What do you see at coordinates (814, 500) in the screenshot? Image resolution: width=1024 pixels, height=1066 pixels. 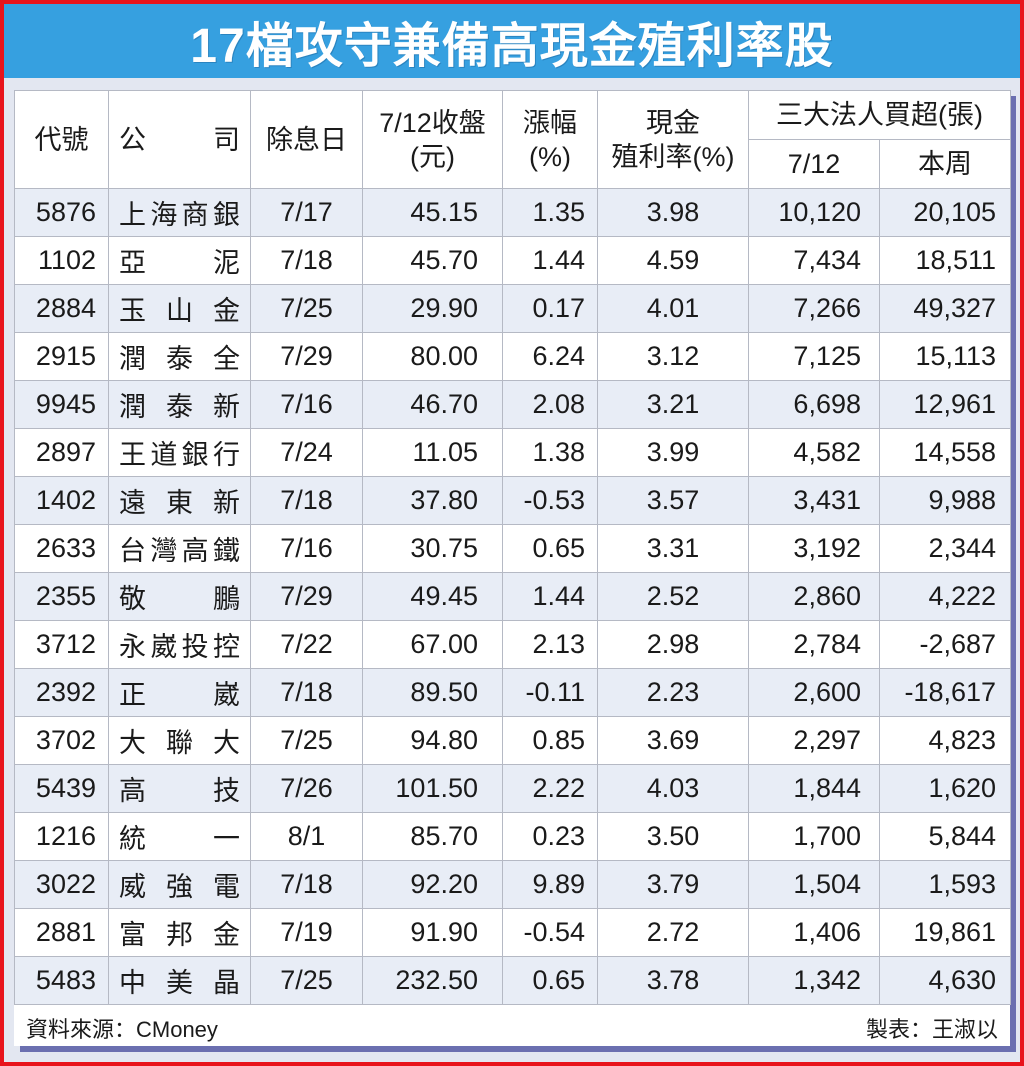 I see `cell-inst-day: 3,431` at bounding box center [814, 500].